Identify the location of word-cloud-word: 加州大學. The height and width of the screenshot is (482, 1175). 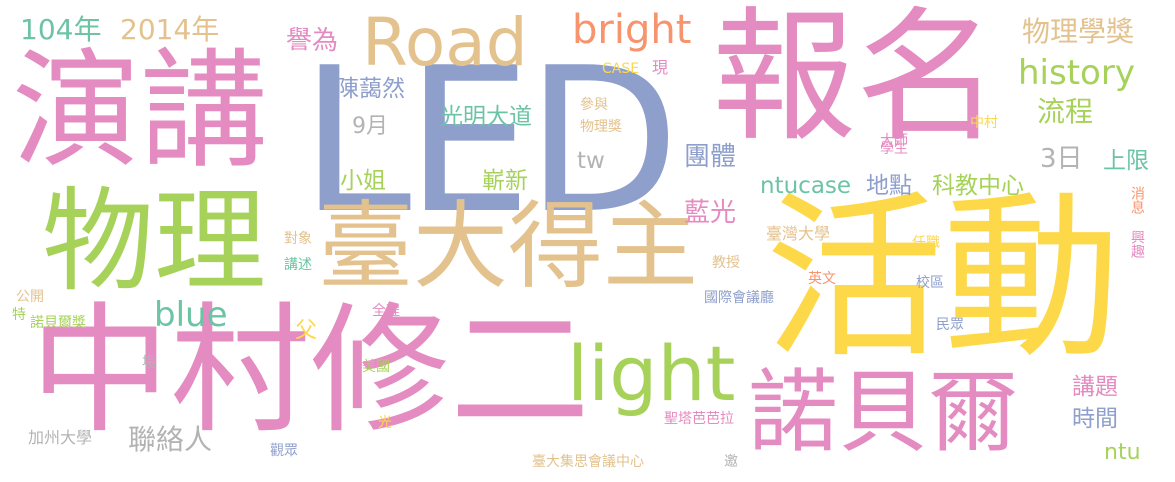
(60, 437).